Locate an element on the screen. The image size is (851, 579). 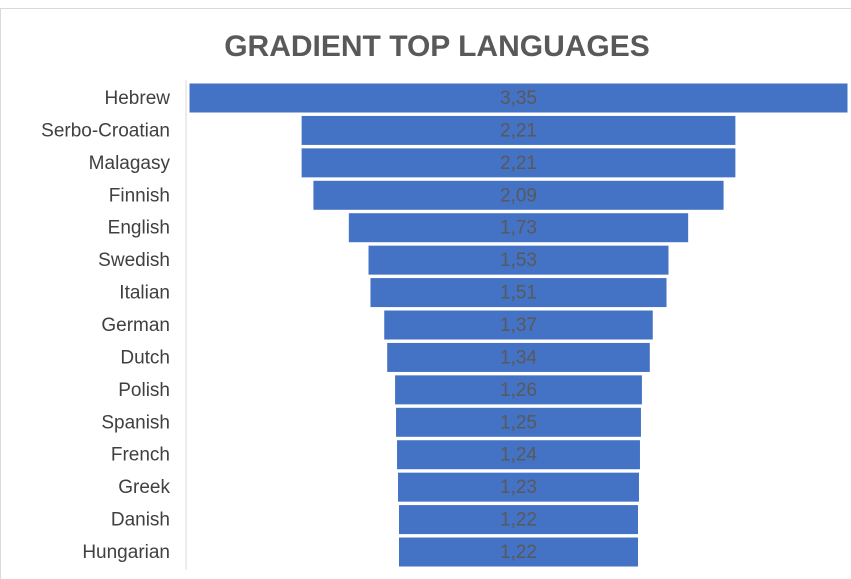
value-label: 1,37 is located at coordinates (518, 325).